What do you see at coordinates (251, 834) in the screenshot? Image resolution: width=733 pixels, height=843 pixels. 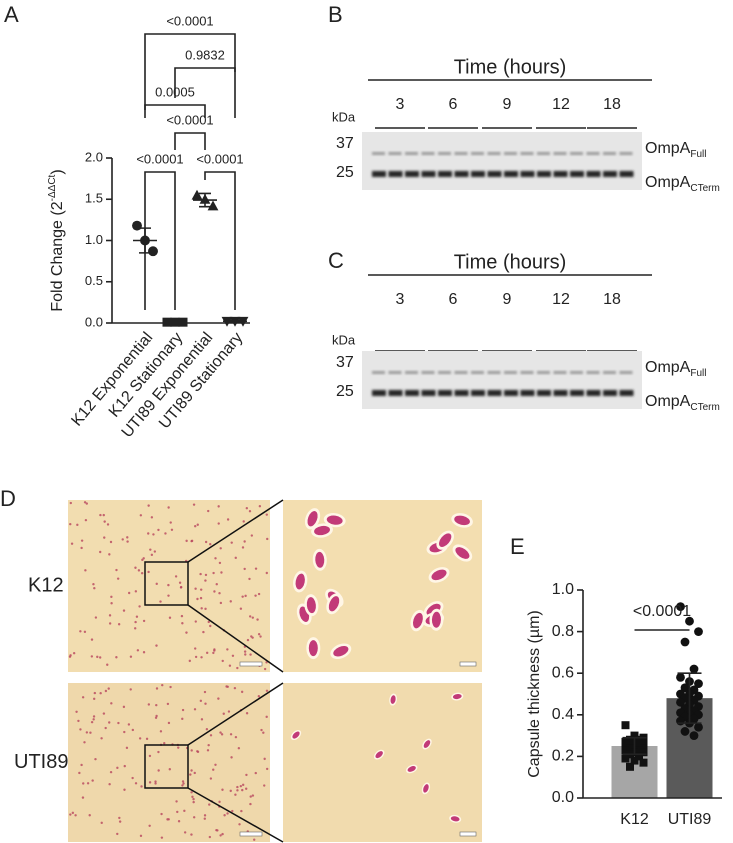 I see `scale-bar` at bounding box center [251, 834].